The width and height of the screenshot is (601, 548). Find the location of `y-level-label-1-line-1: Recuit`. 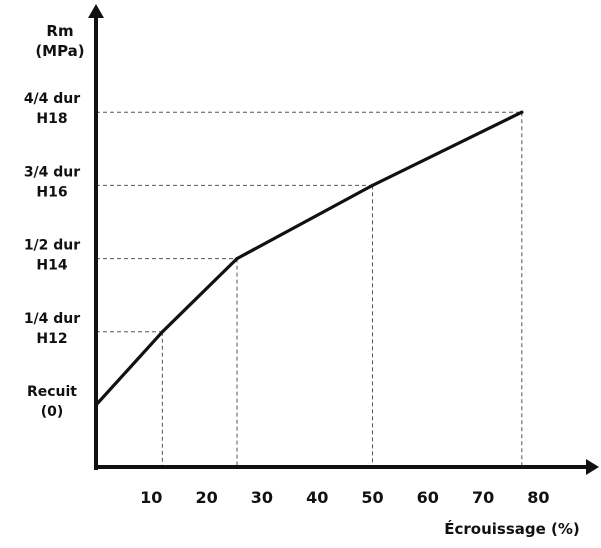

y-level-label-1-line-1: Recuit is located at coordinates (52, 392).